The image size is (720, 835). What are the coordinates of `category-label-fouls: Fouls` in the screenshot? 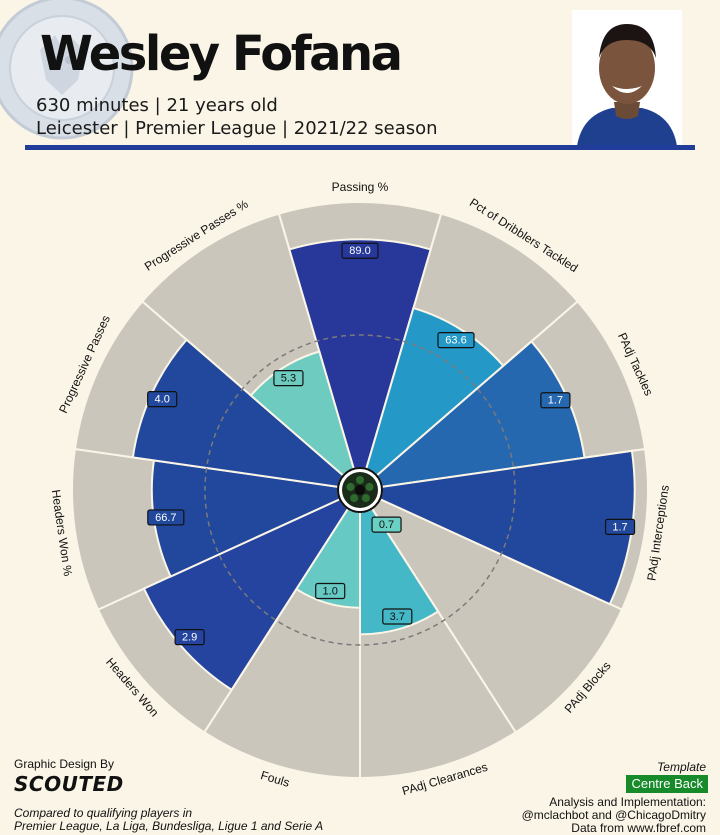 It's located at (275, 779).